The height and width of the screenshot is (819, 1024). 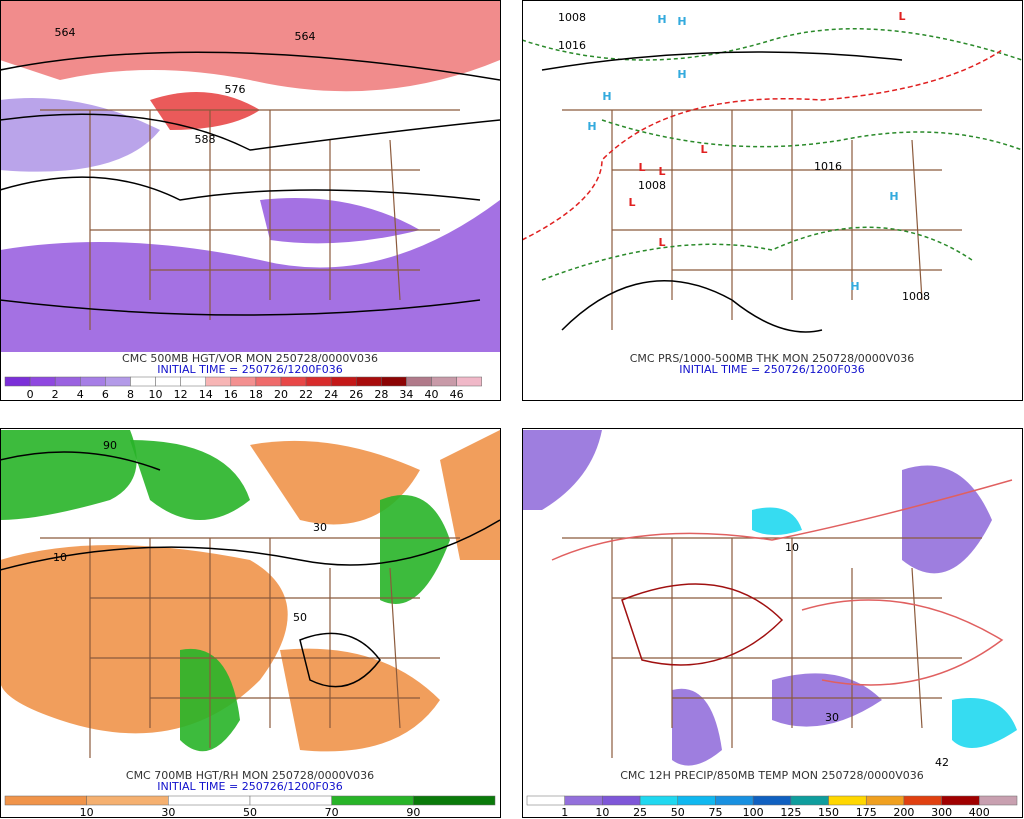 What do you see at coordinates (828, 812) in the screenshot?
I see `colorbar-label: 150` at bounding box center [828, 812].